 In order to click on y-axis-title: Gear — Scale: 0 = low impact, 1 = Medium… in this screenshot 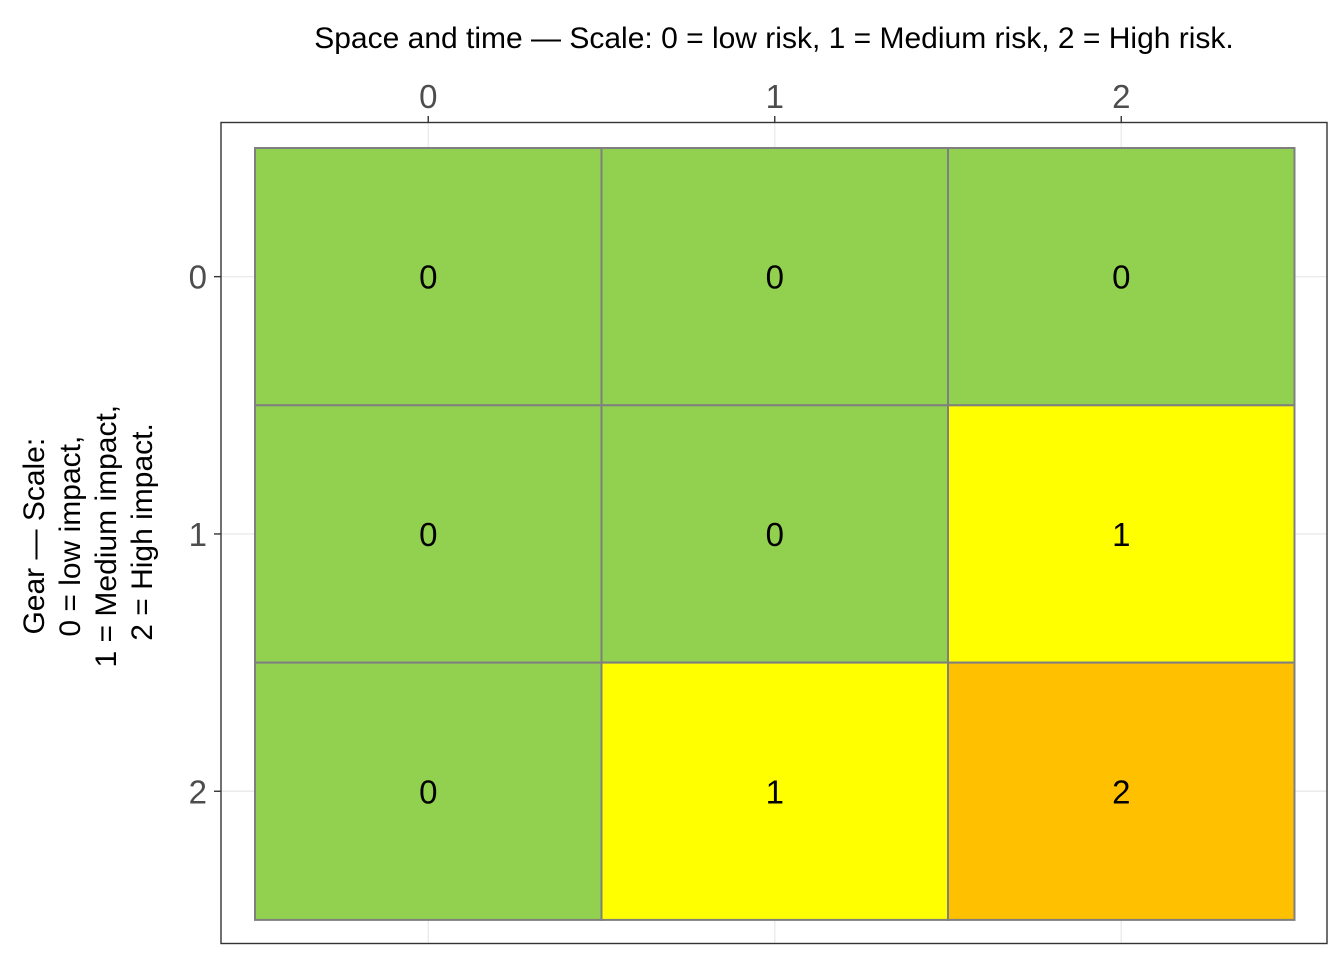, I will do `click(88, 532)`.